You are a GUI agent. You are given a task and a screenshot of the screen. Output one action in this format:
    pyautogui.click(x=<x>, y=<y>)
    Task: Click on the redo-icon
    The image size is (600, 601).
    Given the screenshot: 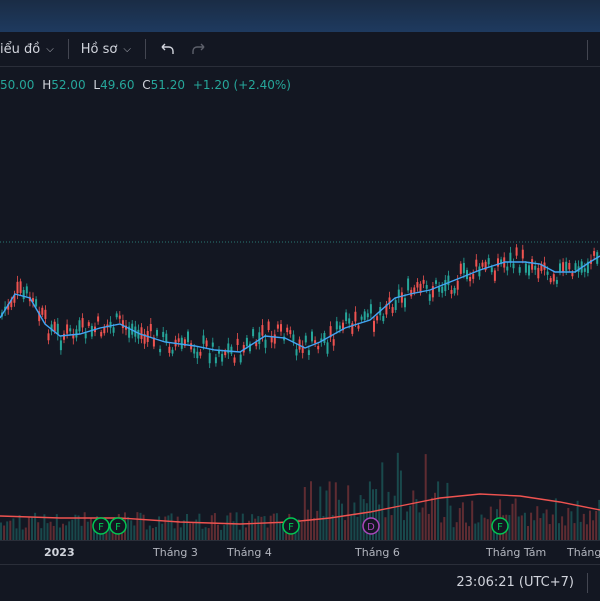 What is the action you would take?
    pyautogui.click(x=198, y=48)
    